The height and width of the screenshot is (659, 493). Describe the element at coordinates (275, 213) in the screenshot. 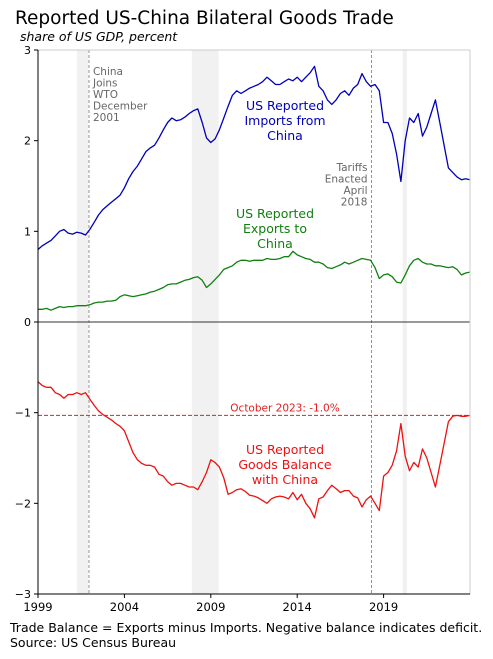

I see `series-label-exports-line-1: US Reported` at that location.